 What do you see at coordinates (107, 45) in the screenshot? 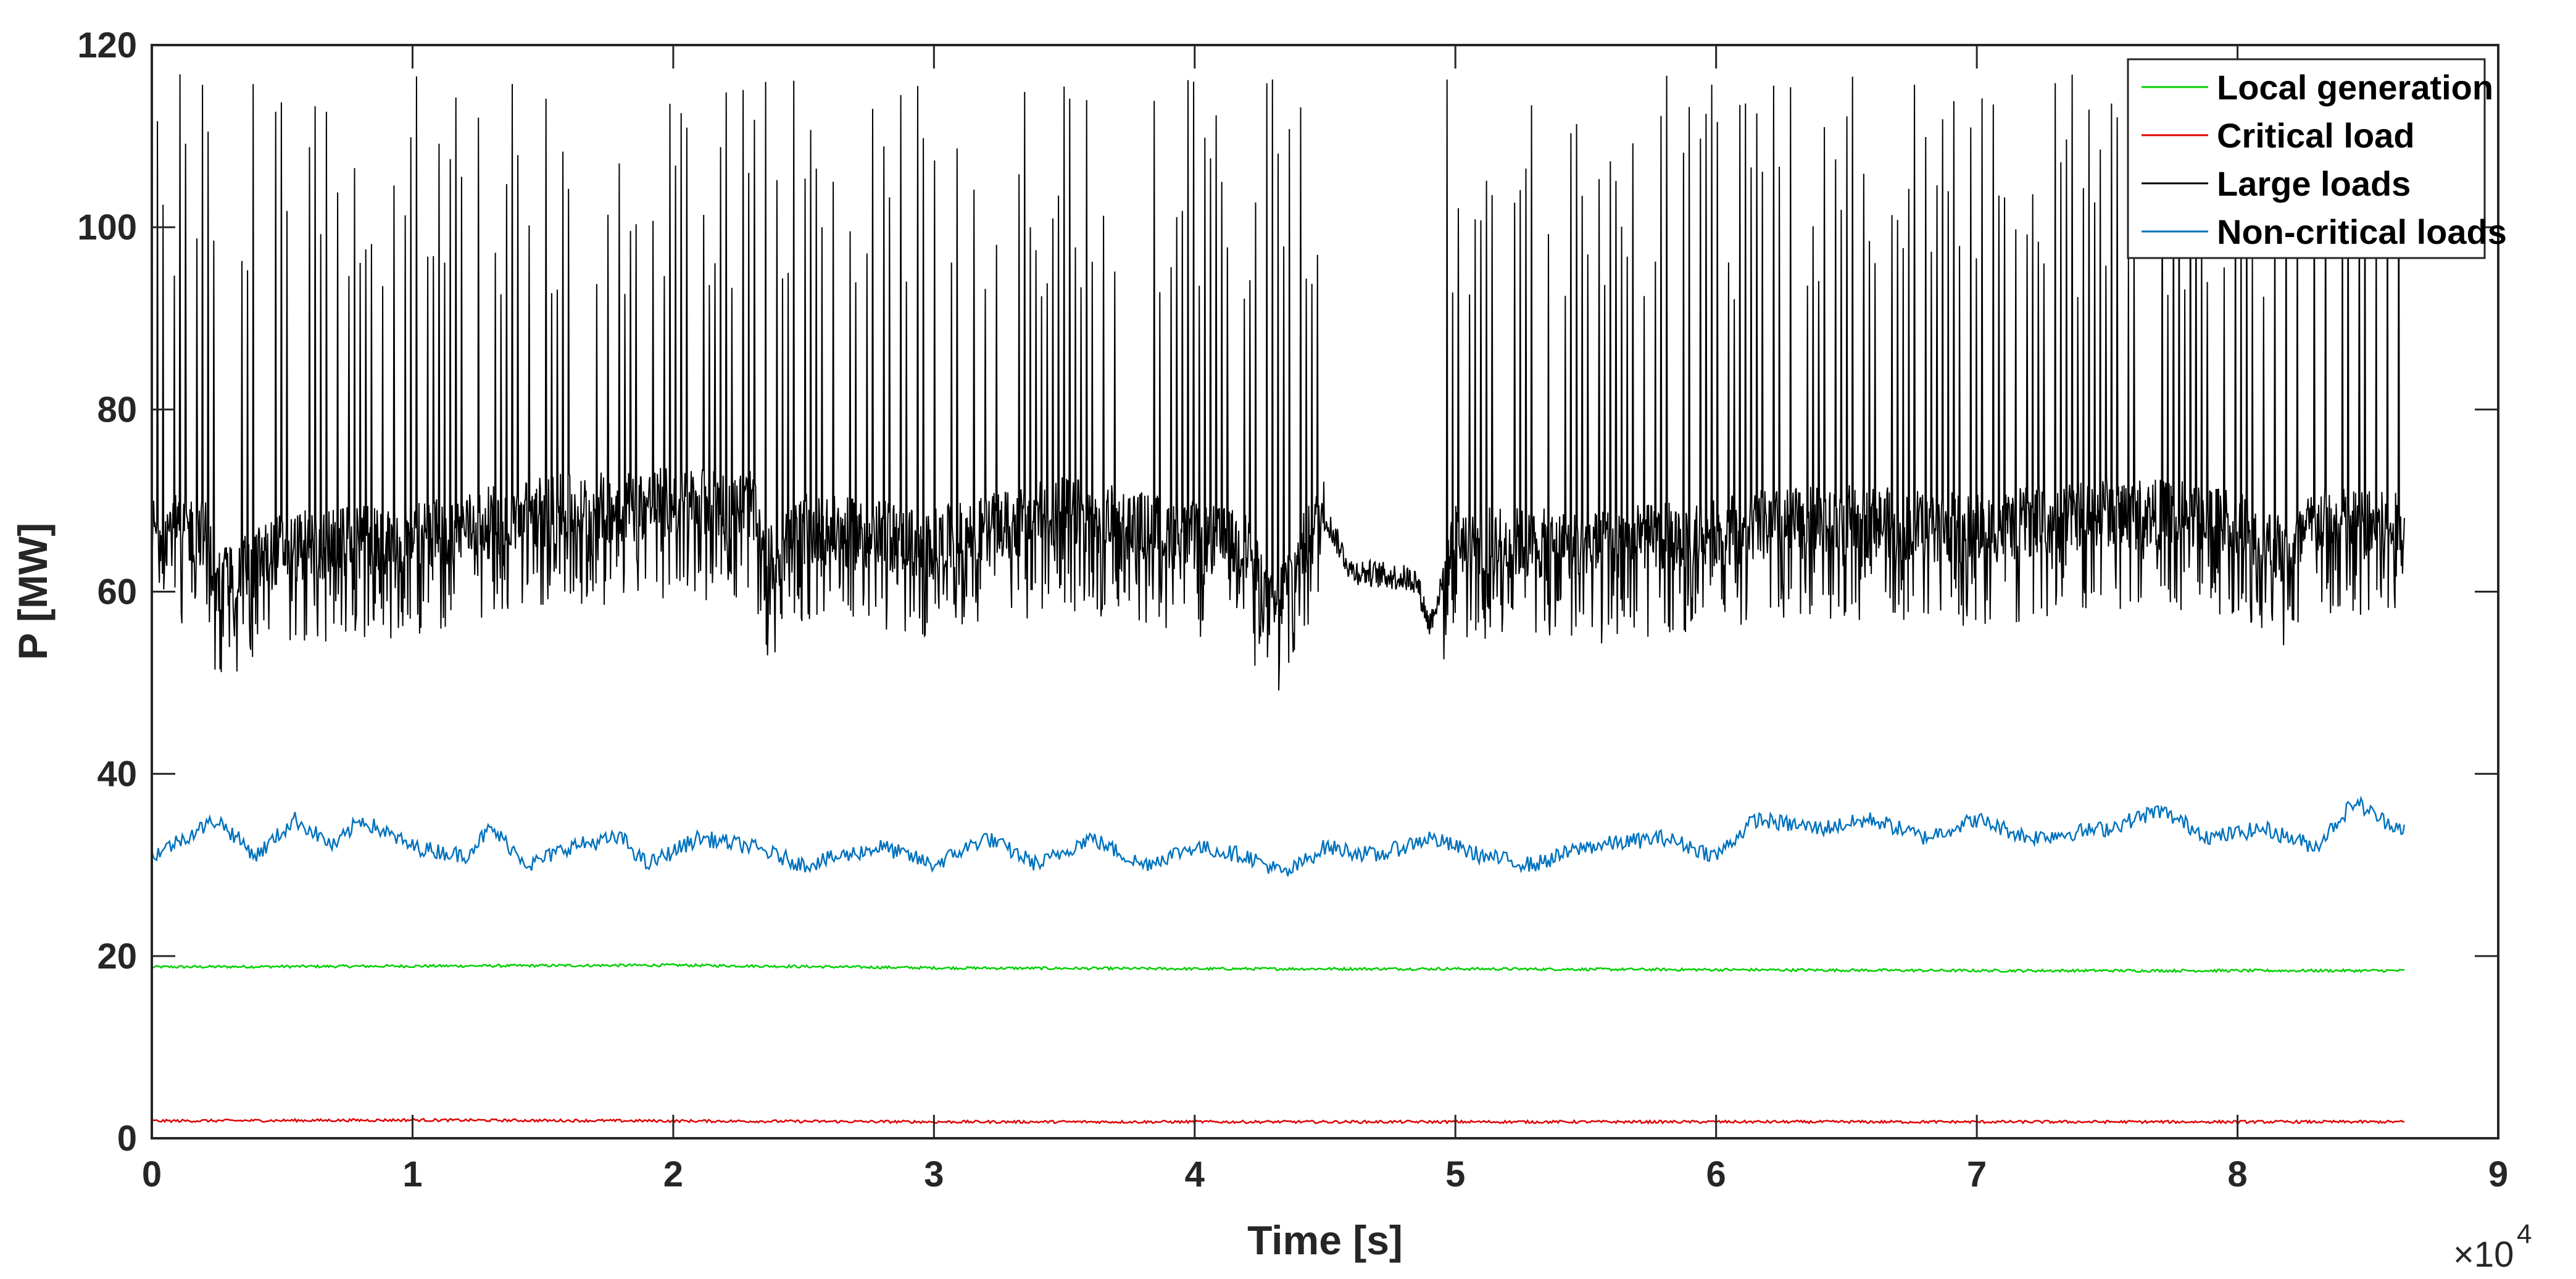
I see `y-tick-label: 120` at bounding box center [107, 45].